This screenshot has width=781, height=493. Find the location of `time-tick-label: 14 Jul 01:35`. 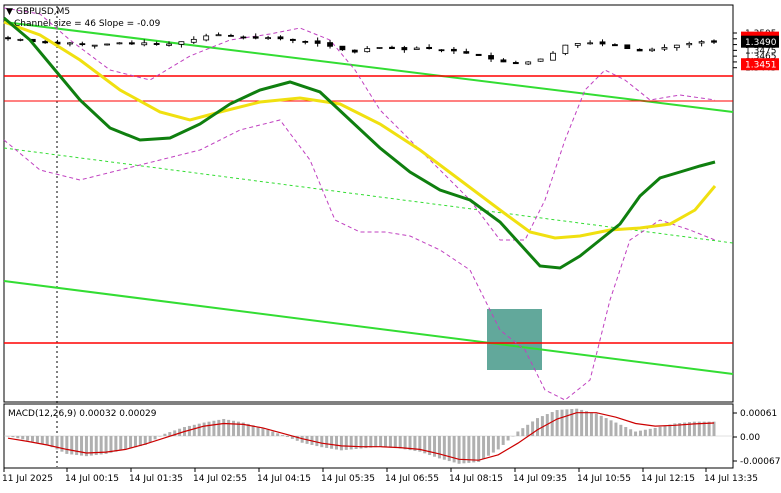

time-tick-label: 14 Jul 01:35 is located at coordinates (156, 479).